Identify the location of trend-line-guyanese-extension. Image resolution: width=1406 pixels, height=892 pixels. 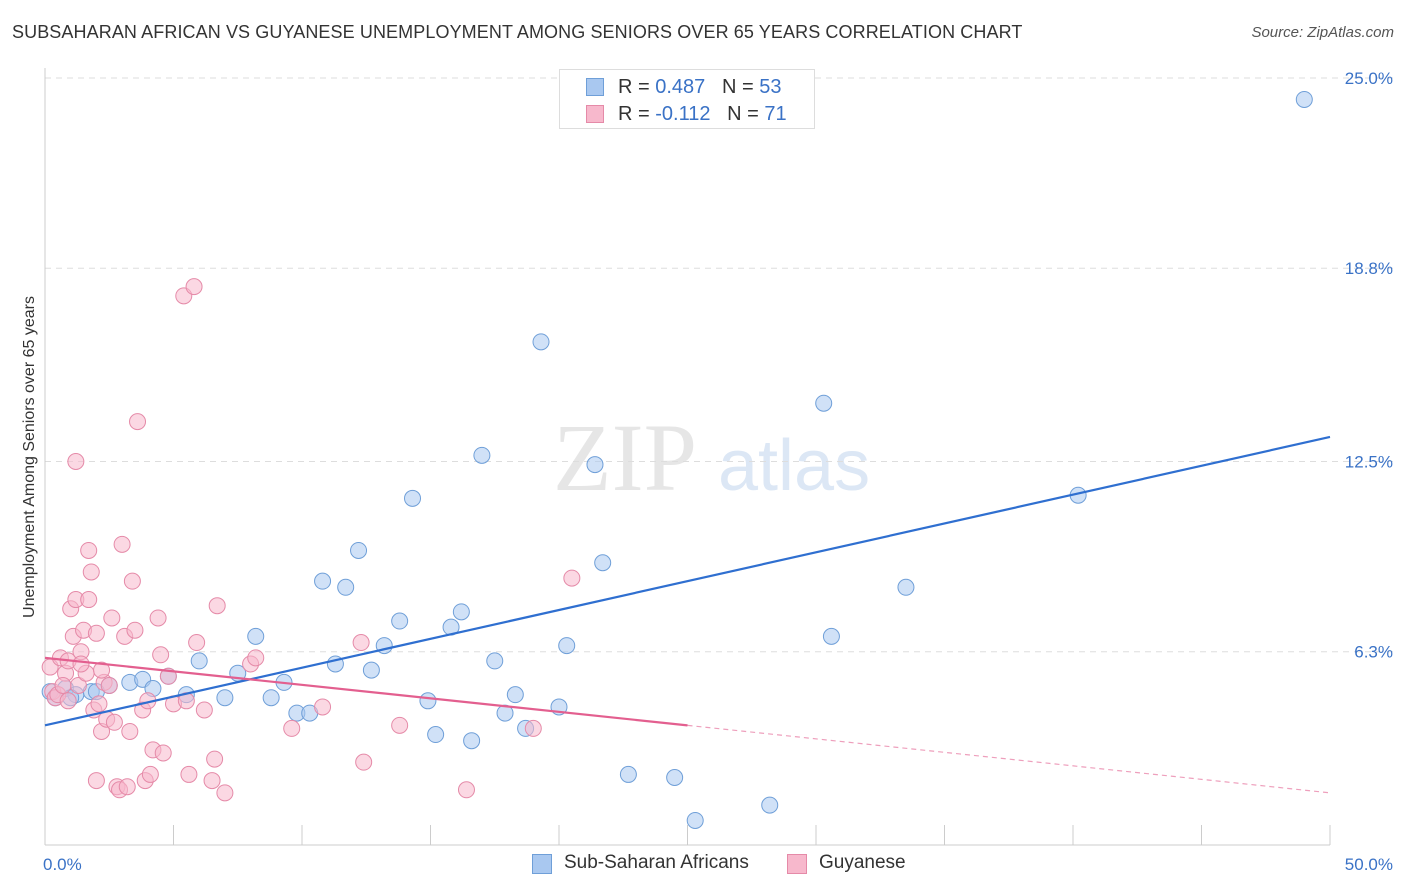
(1009, 759).